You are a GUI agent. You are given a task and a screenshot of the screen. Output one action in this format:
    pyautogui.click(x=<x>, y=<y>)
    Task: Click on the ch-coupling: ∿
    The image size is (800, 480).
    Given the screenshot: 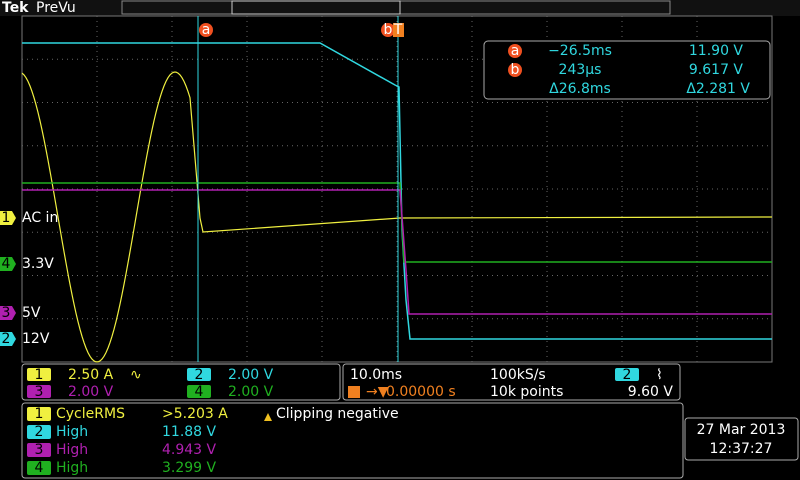 What is the action you would take?
    pyautogui.click(x=136, y=375)
    